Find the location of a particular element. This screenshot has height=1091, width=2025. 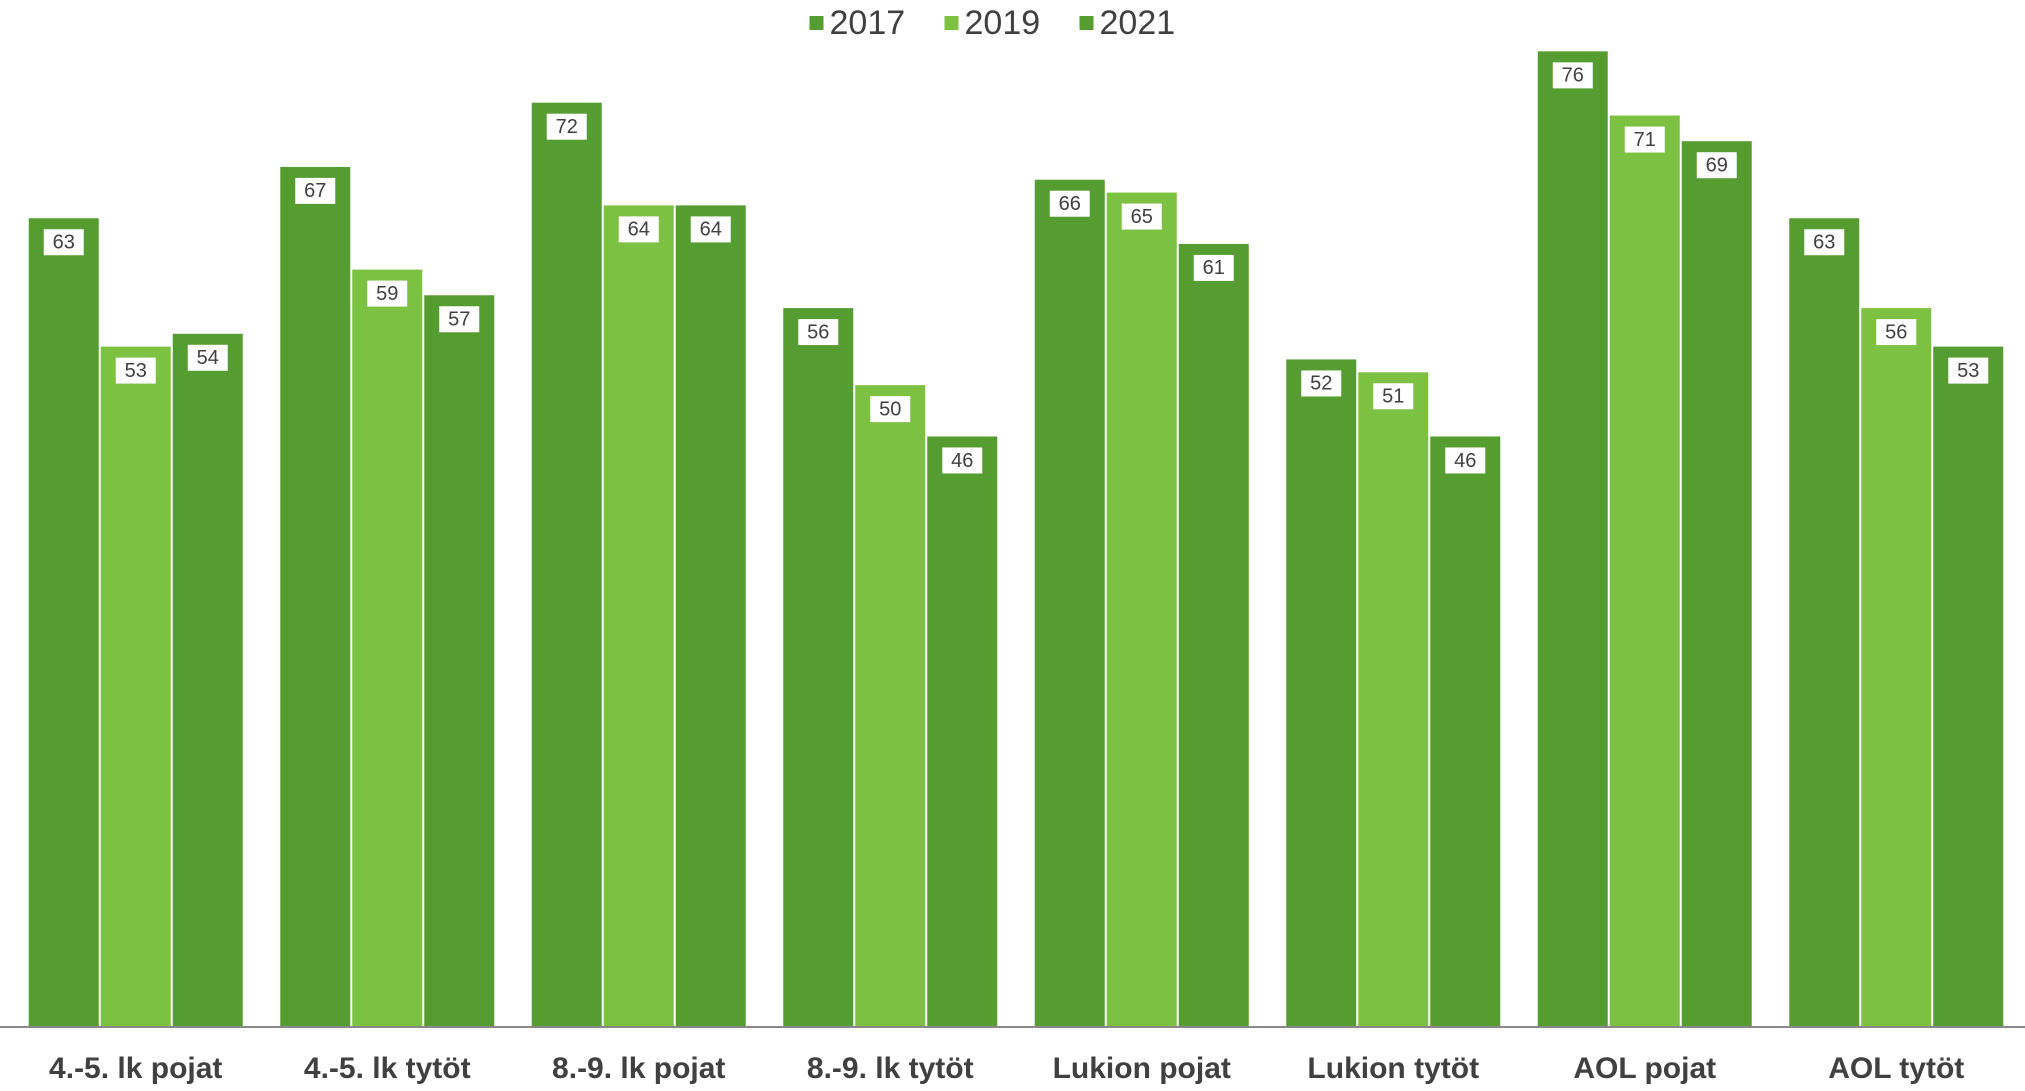

value-label: 69 is located at coordinates (1717, 165).